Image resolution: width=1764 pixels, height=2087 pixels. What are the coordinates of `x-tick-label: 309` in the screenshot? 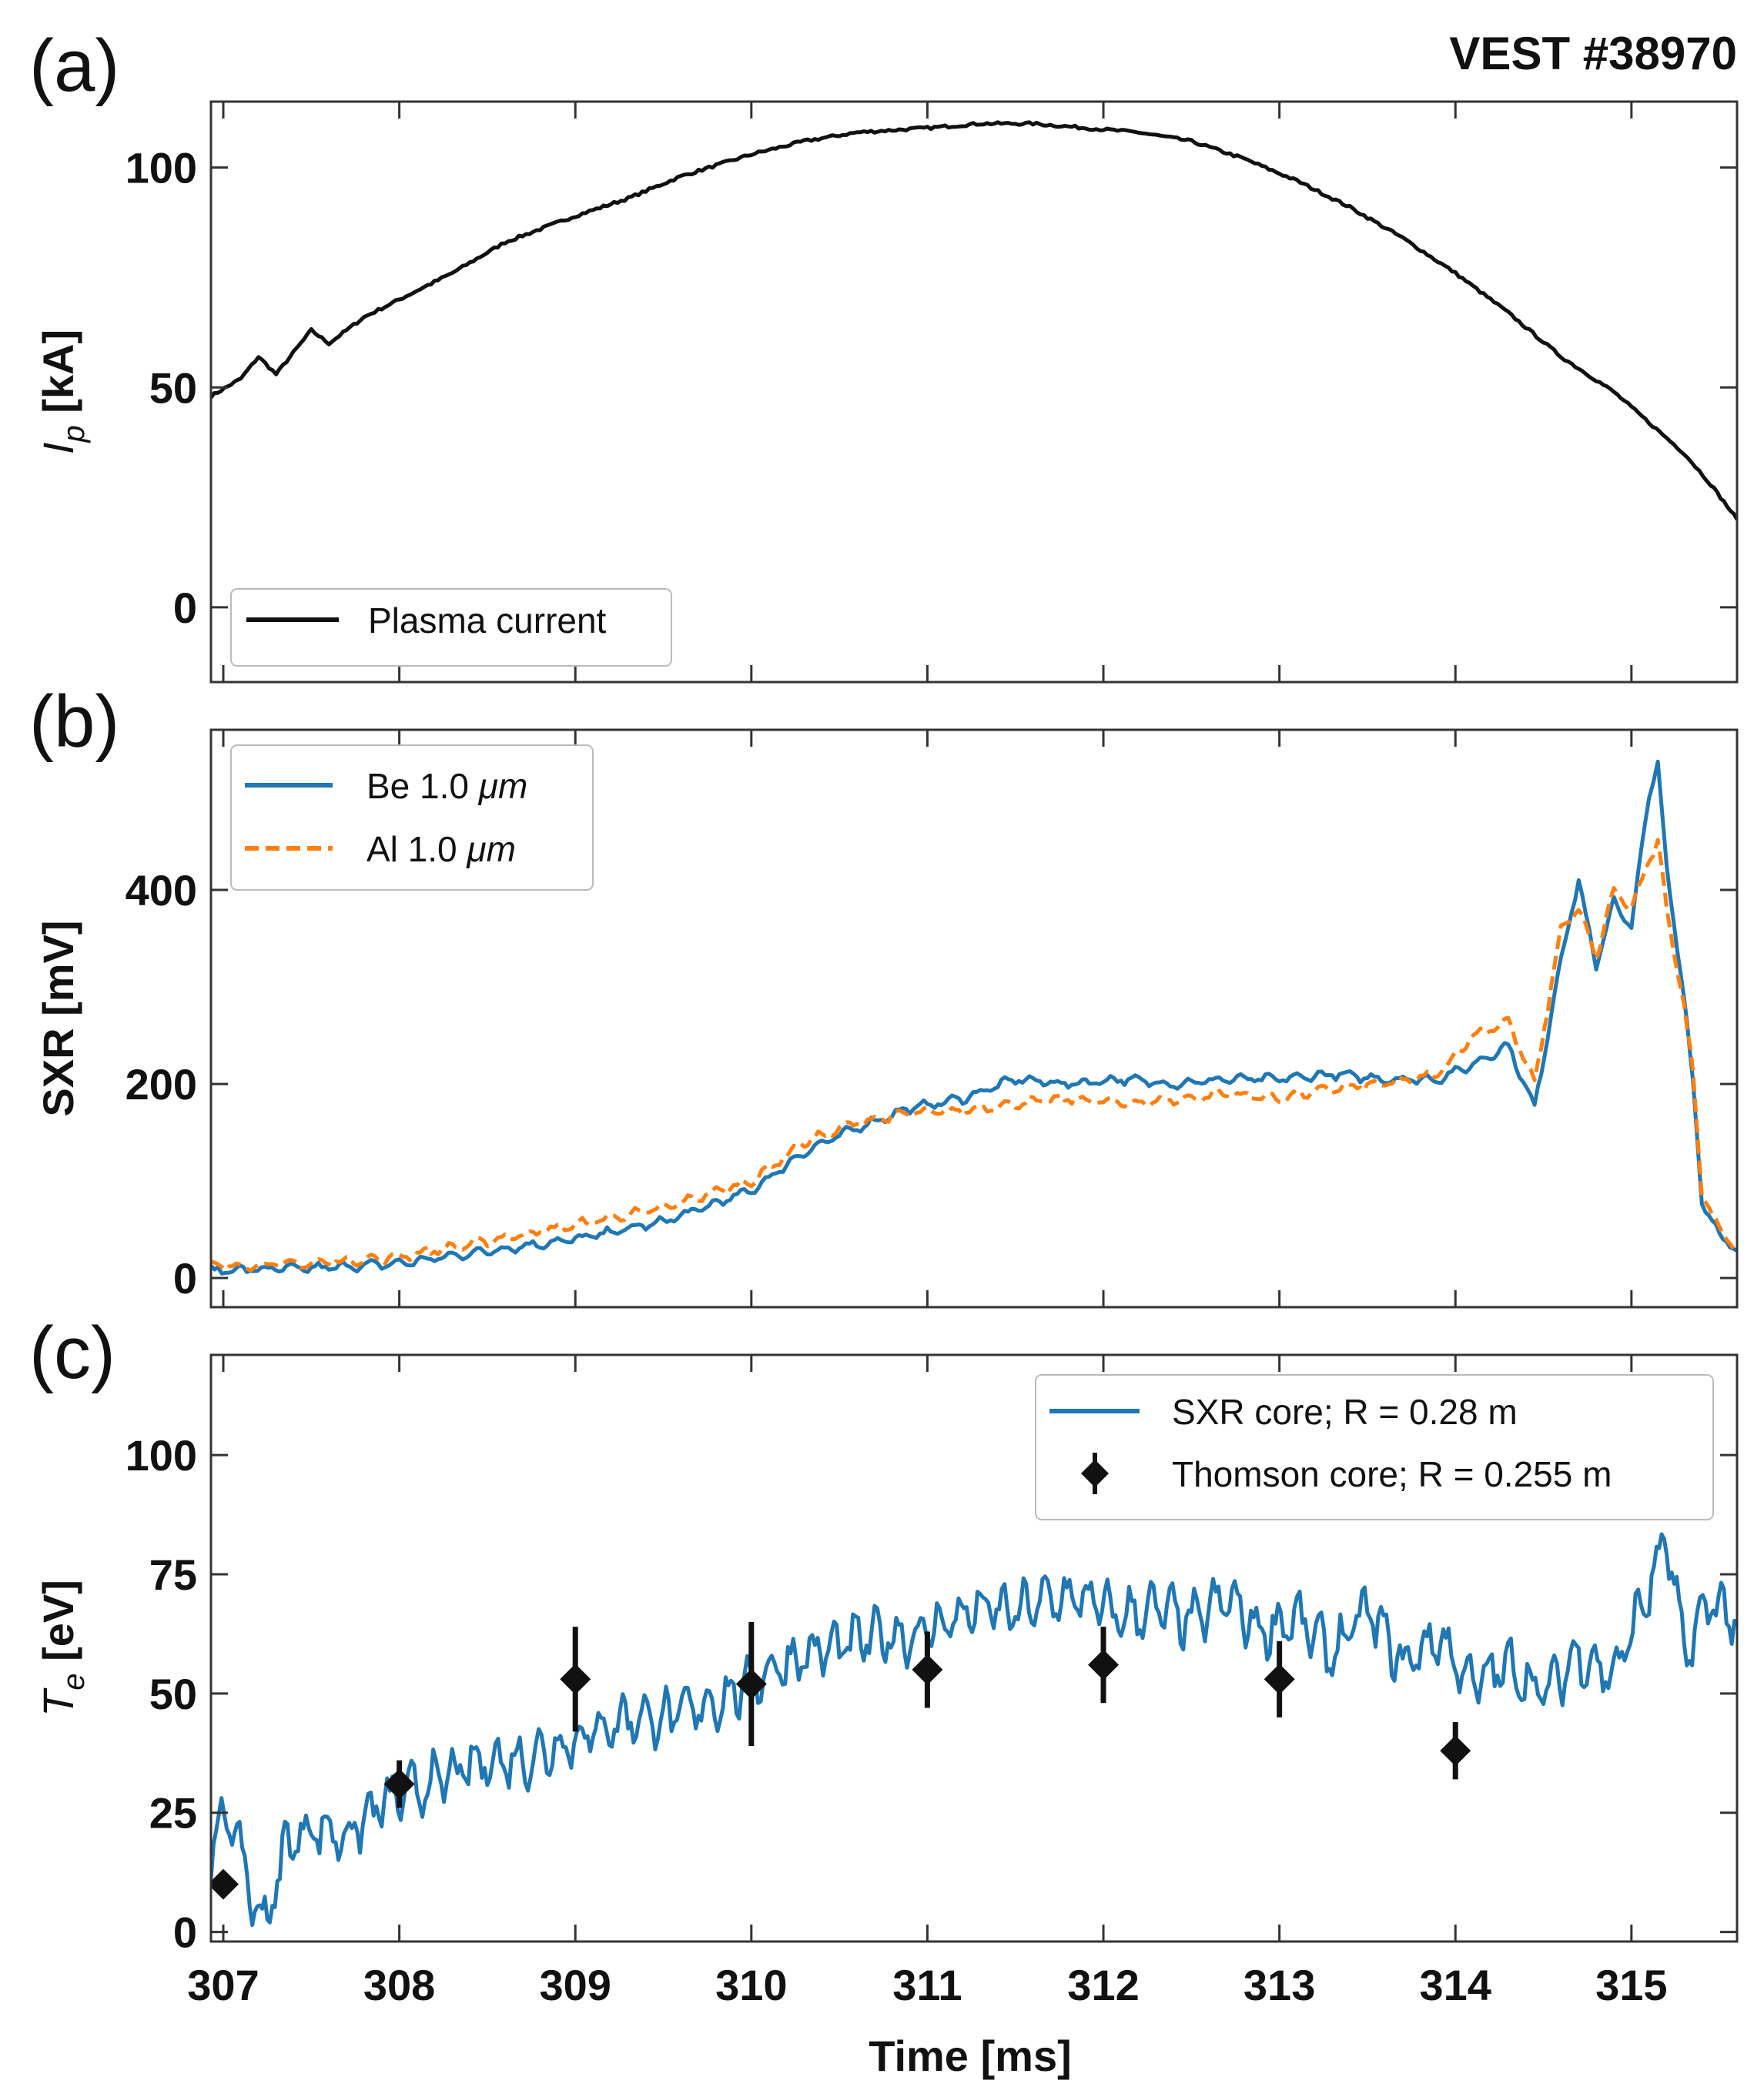 It's located at (575, 1985).